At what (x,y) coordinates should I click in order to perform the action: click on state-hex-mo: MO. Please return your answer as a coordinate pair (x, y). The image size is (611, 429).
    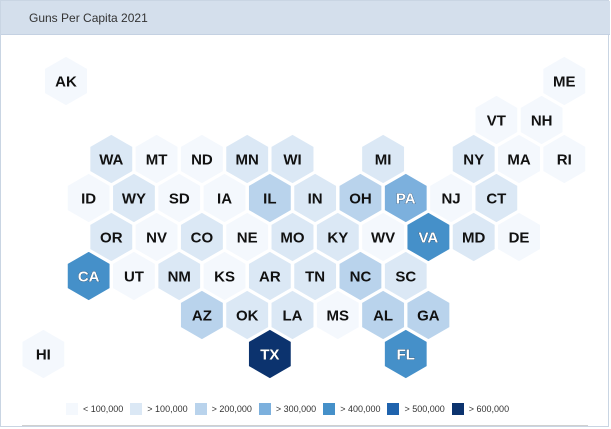
    Looking at the image, I should click on (292, 237).